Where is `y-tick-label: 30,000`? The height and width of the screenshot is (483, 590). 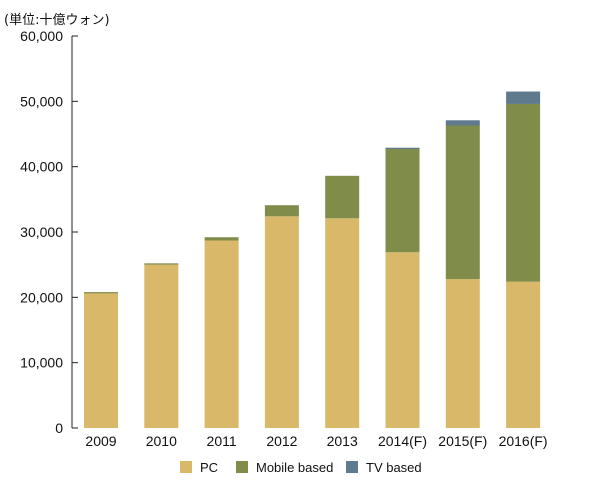
y-tick-label: 30,000 is located at coordinates (41, 232).